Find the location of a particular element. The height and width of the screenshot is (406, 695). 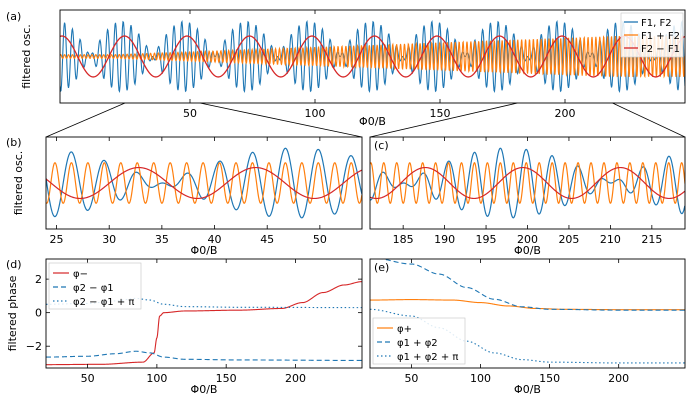

panel-c-xtick: 210 is located at coordinates (610, 239).